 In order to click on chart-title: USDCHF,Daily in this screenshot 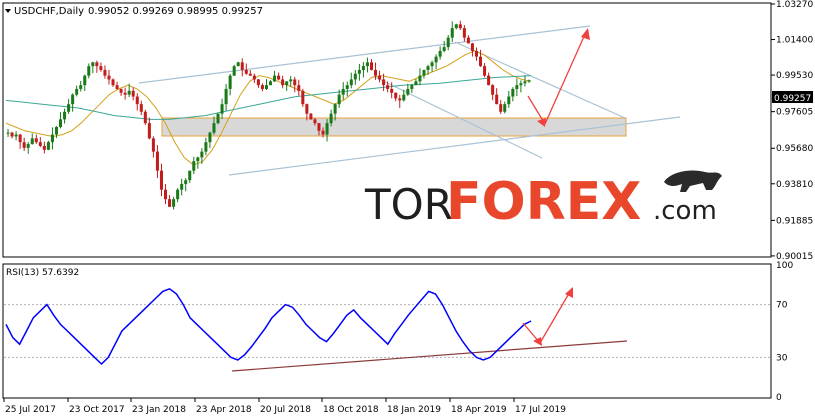, I will do `click(49, 11)`.